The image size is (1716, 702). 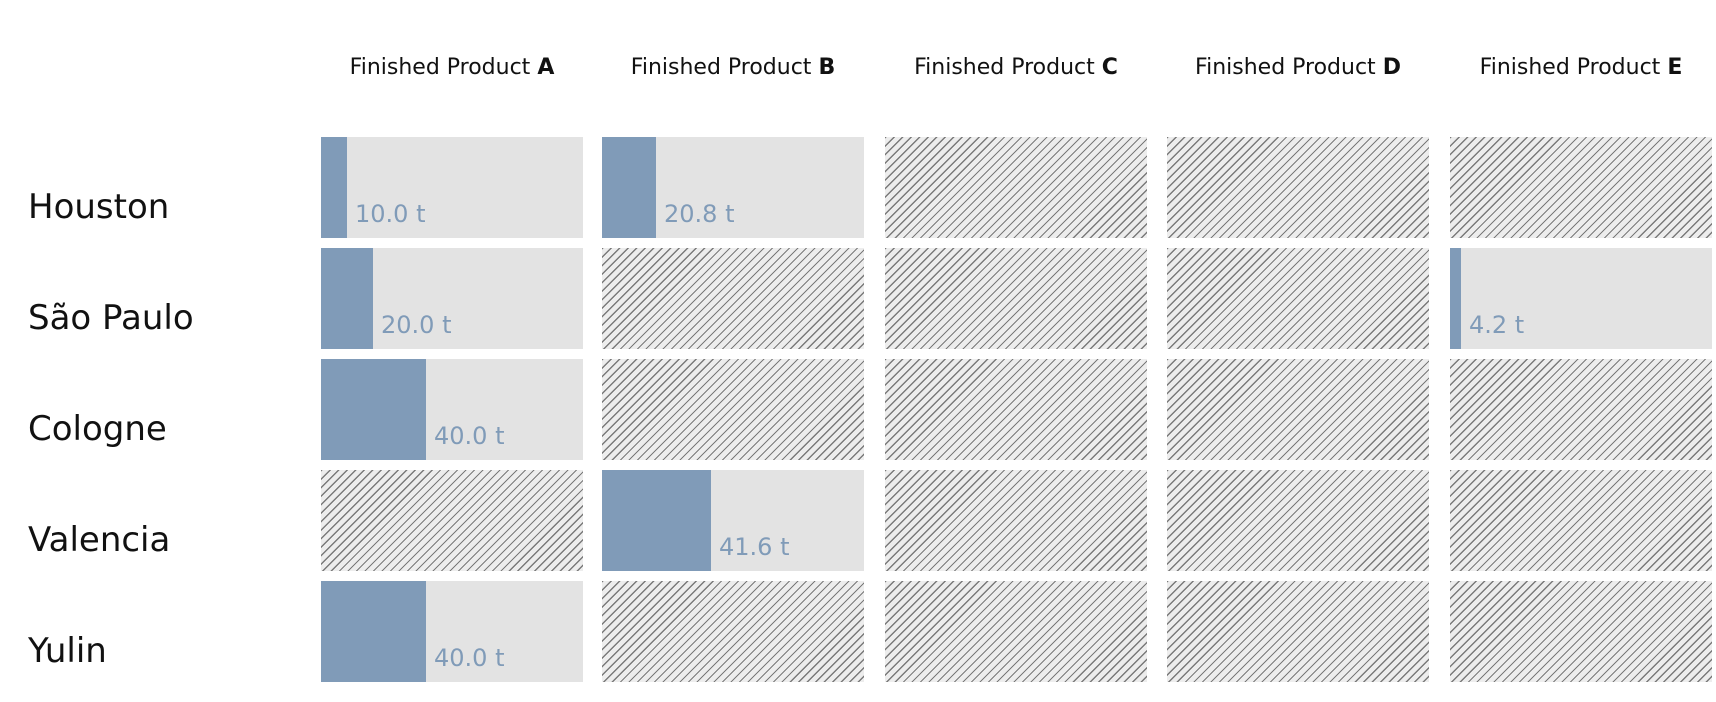 I want to click on value-label: 20.8 t, so click(x=699, y=214).